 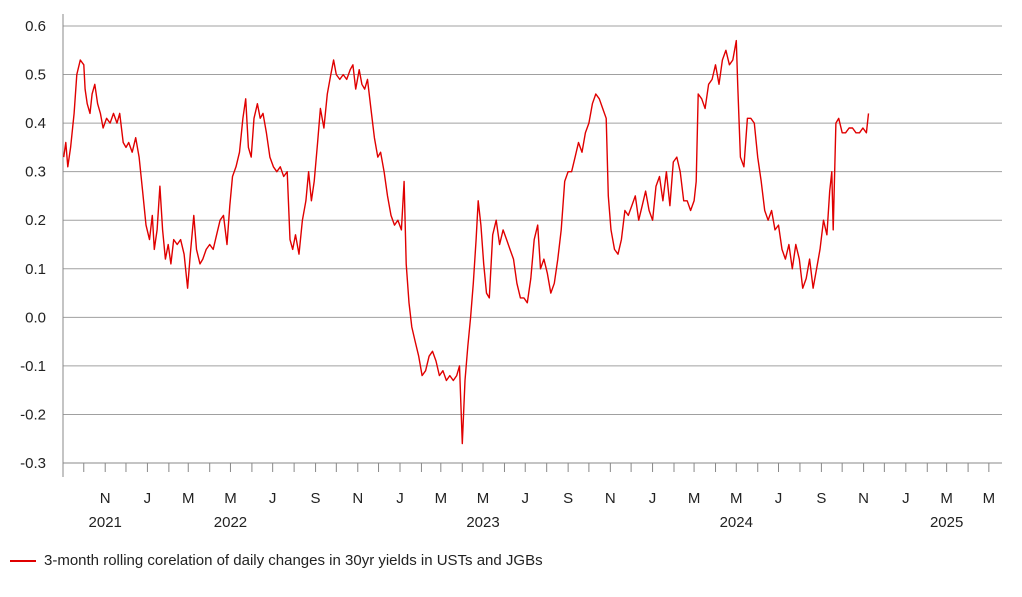 What do you see at coordinates (35, 26) in the screenshot?
I see `y-tick-label: 0.6` at bounding box center [35, 26].